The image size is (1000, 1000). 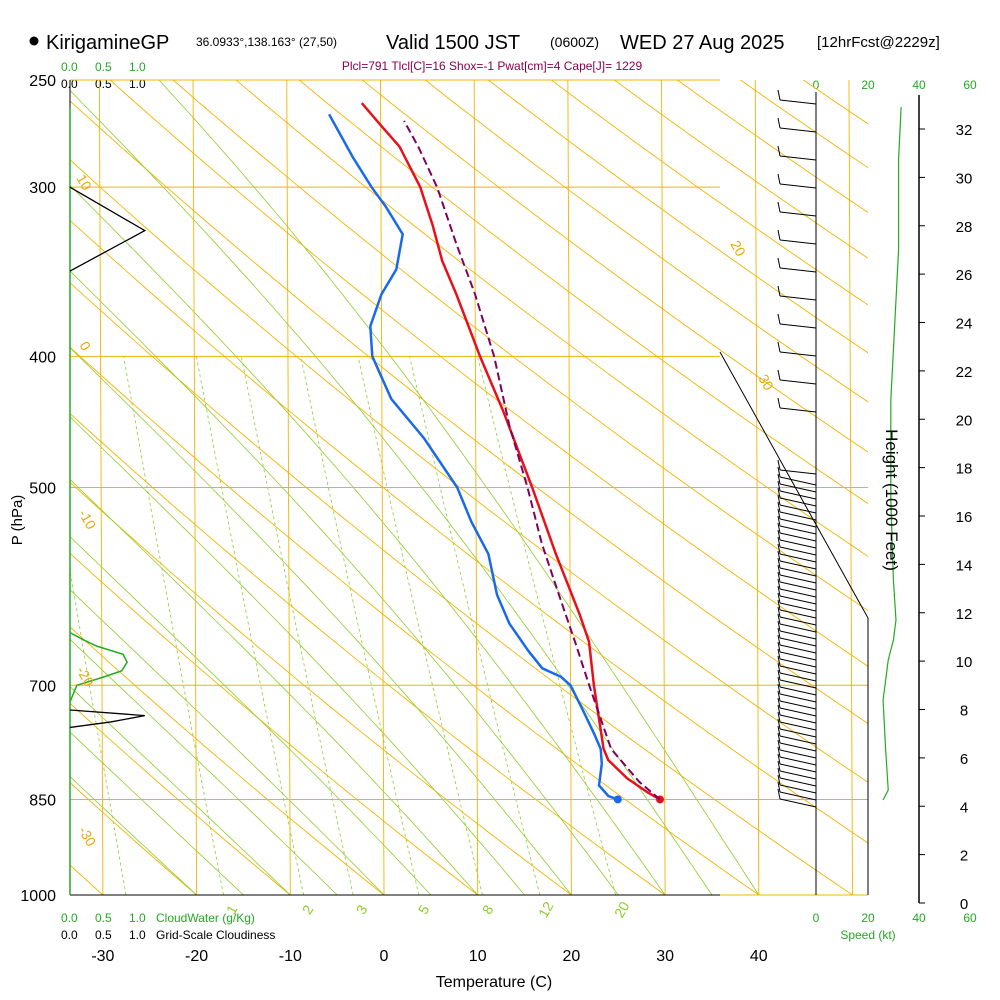 What do you see at coordinates (42, 686) in the screenshot?
I see `pressure-tick: 700` at bounding box center [42, 686].